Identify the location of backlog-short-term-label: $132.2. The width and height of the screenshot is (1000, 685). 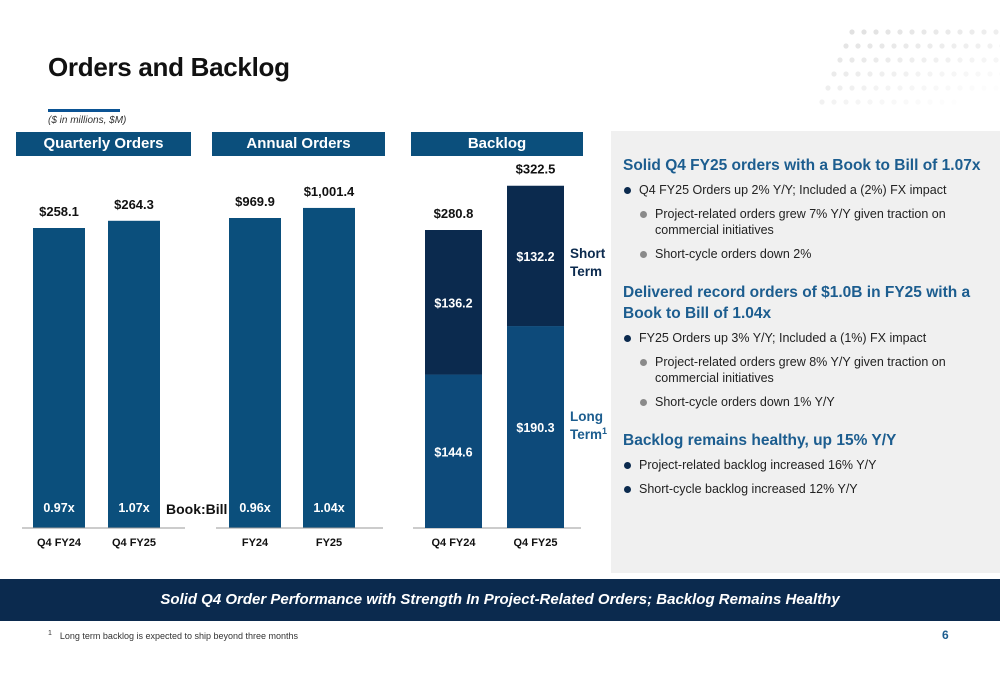
(535, 257).